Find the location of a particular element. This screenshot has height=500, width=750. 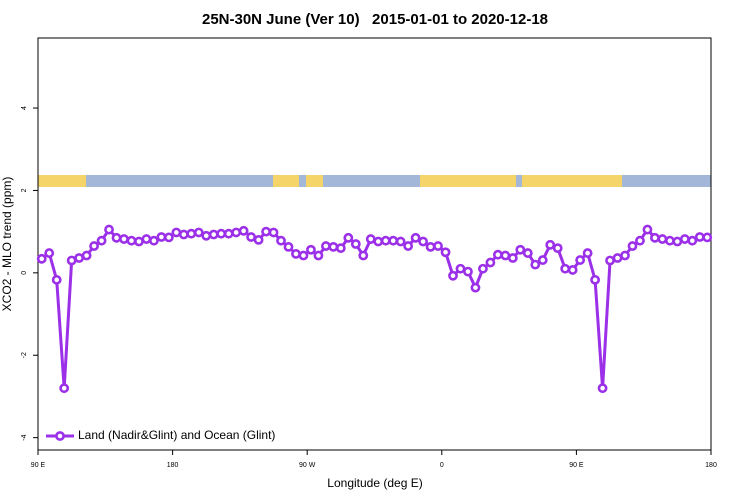

x-axis-label: Longitude (deg E) is located at coordinates (374, 483).